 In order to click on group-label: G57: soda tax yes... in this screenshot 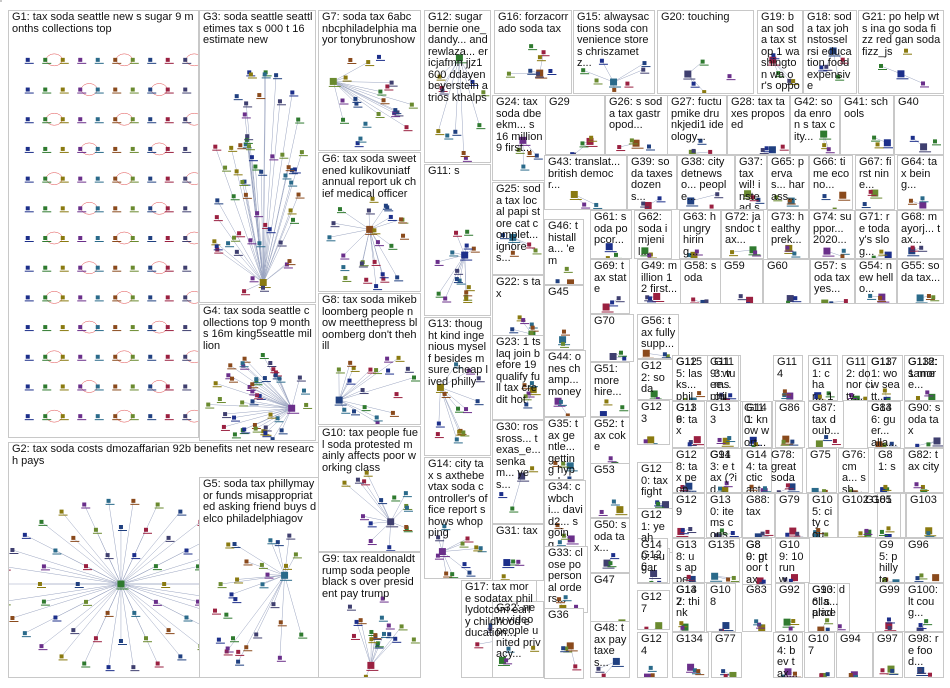, I will do `click(832, 277)`.